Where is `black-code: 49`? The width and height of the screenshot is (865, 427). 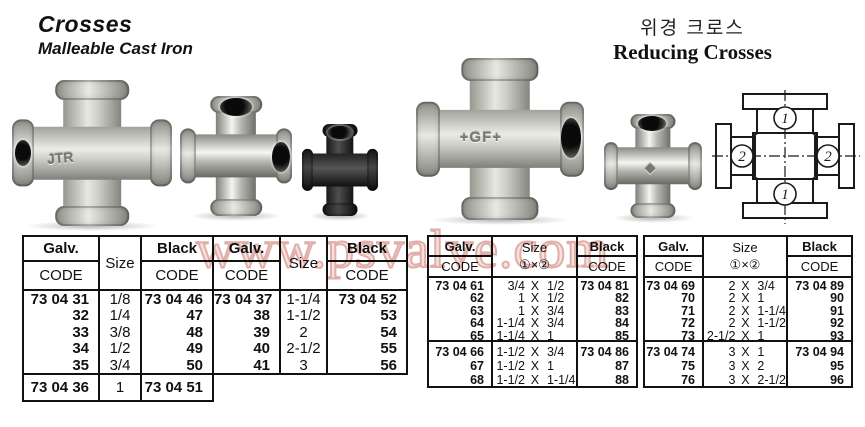
black-code: 49 is located at coordinates (194, 349).